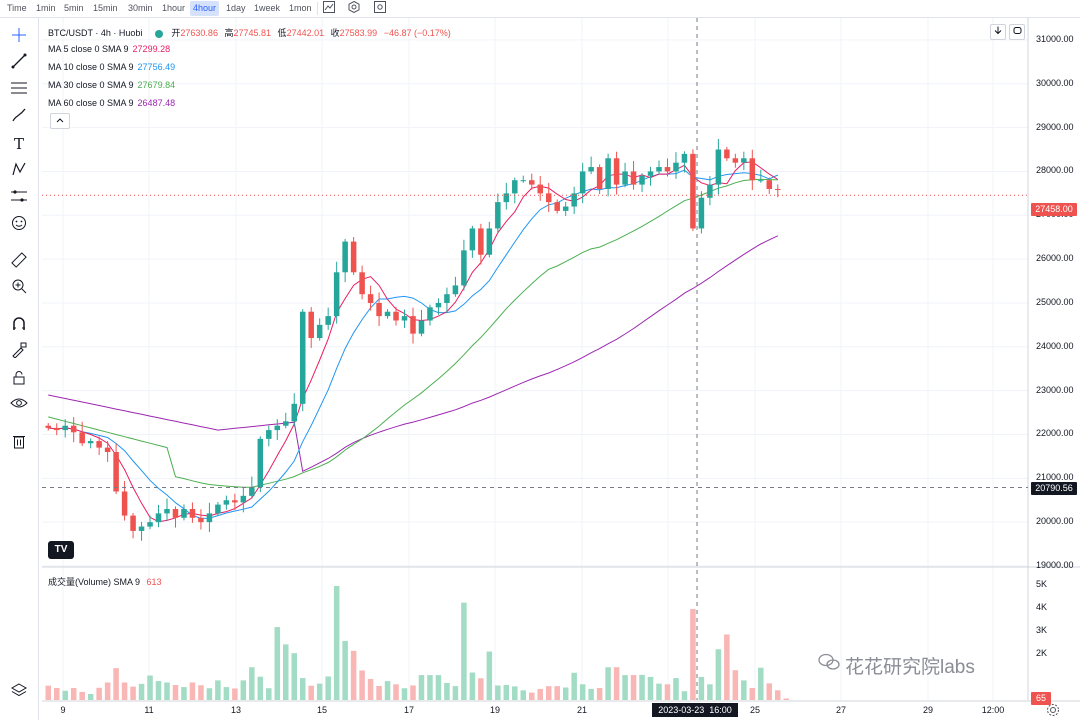 This screenshot has width=1080, height=720. Describe the element at coordinates (329, 8) in the screenshot. I see `indicator-icon` at that location.